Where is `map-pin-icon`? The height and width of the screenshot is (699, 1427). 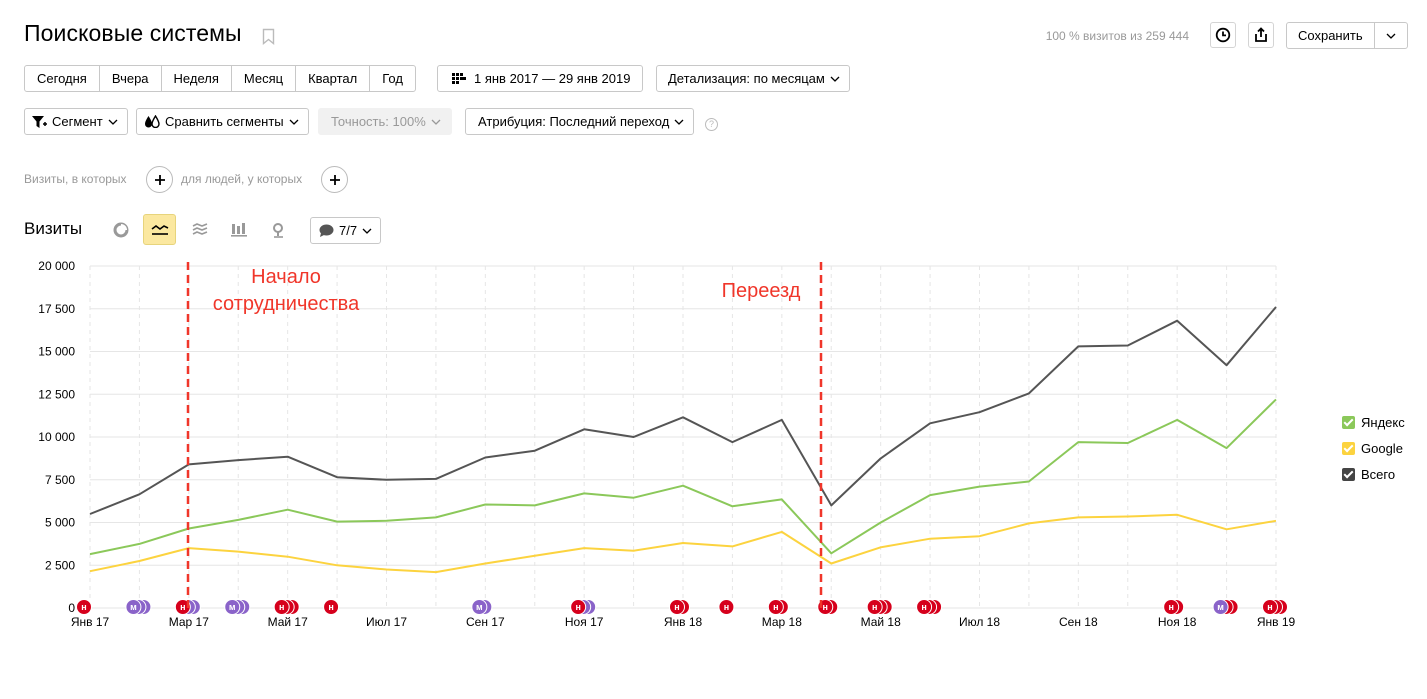 map-pin-icon is located at coordinates (277, 230).